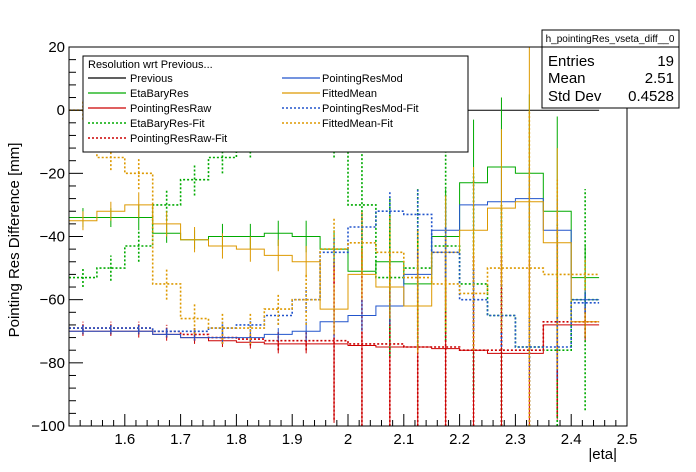  Describe the element at coordinates (459, 439) in the screenshot. I see `x-tick-label: 2.2` at that location.